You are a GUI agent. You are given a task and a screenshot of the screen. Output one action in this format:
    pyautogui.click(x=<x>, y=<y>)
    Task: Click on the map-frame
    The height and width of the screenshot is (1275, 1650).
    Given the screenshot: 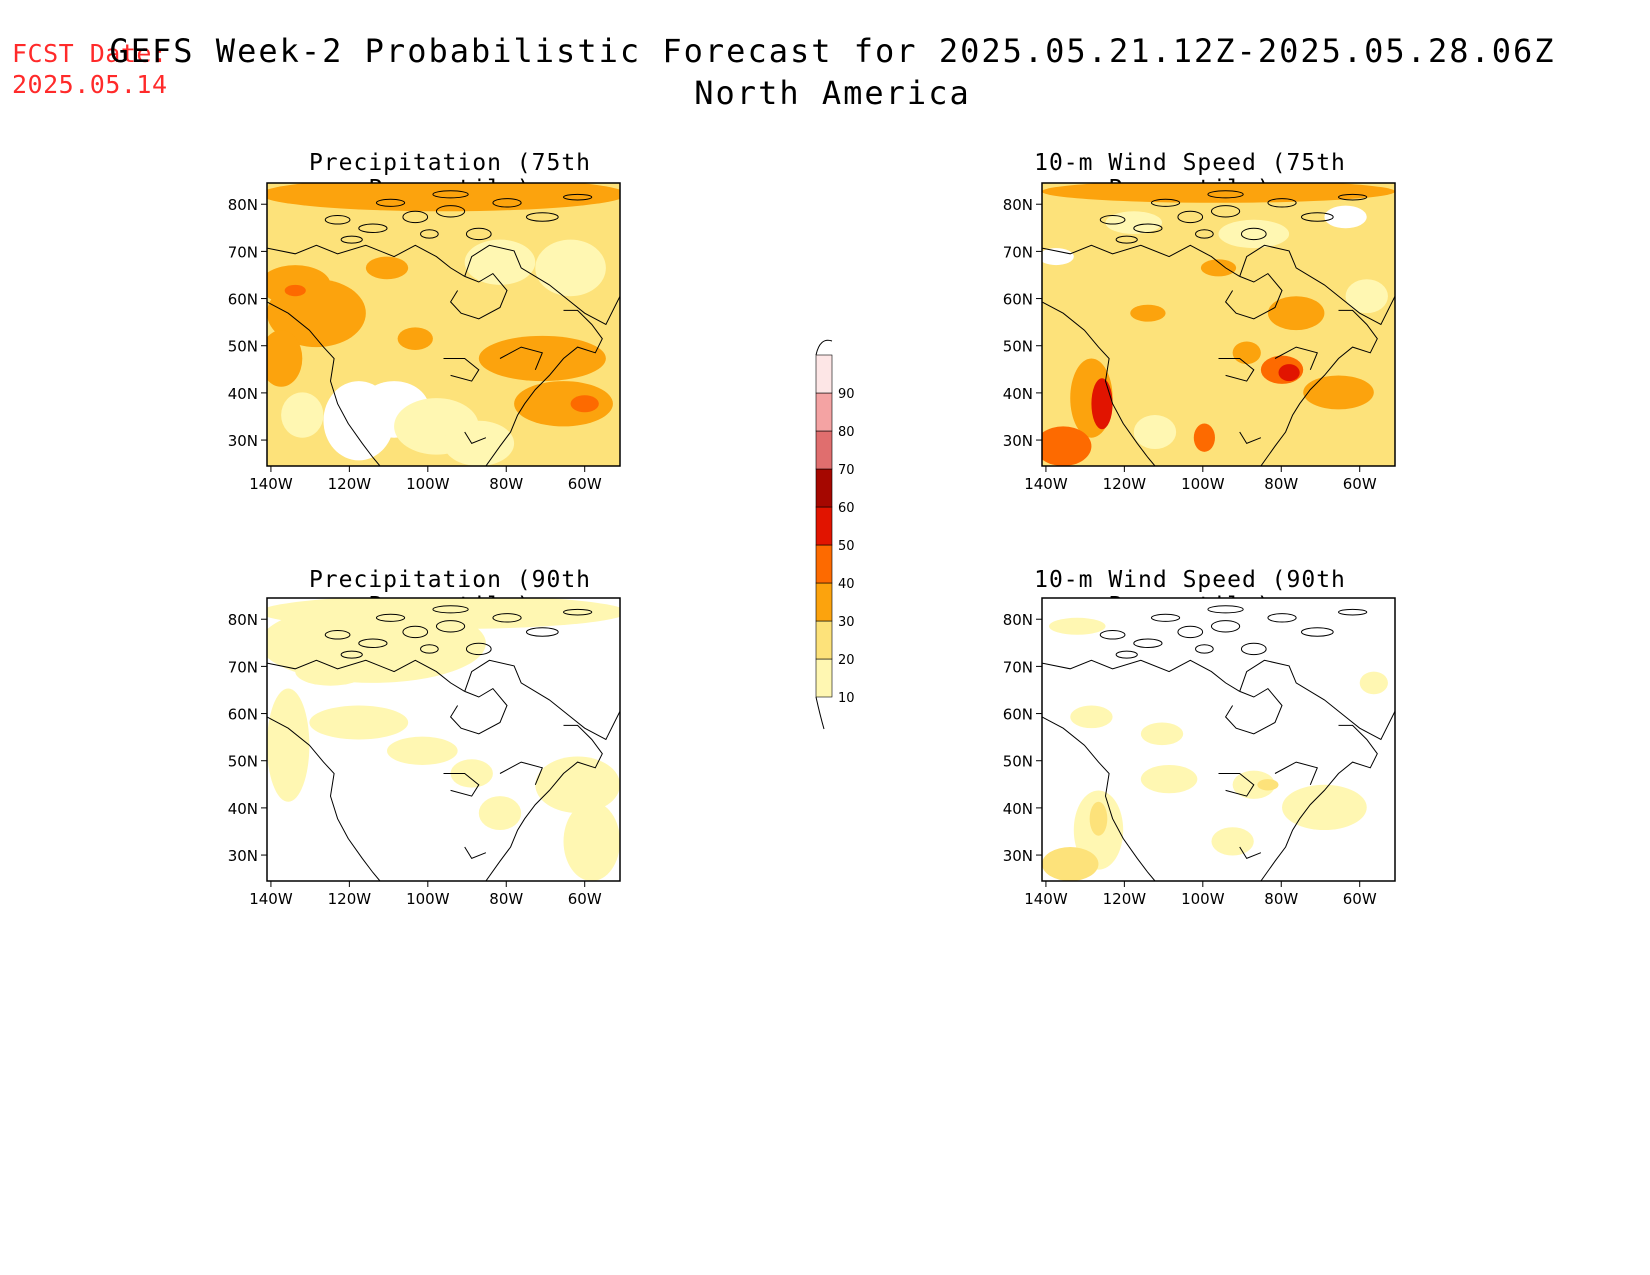 What is the action you would take?
    pyautogui.click(x=443, y=739)
    